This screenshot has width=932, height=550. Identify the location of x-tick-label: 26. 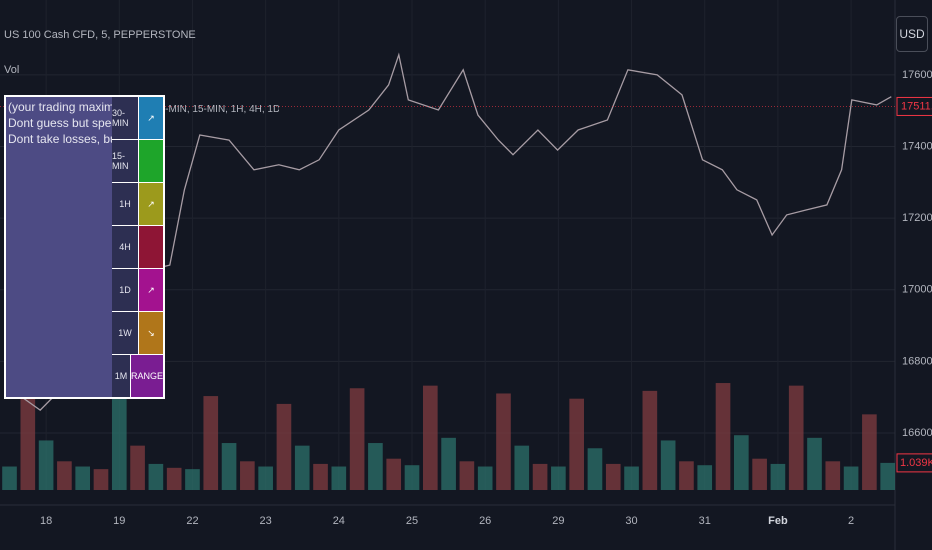
(485, 521).